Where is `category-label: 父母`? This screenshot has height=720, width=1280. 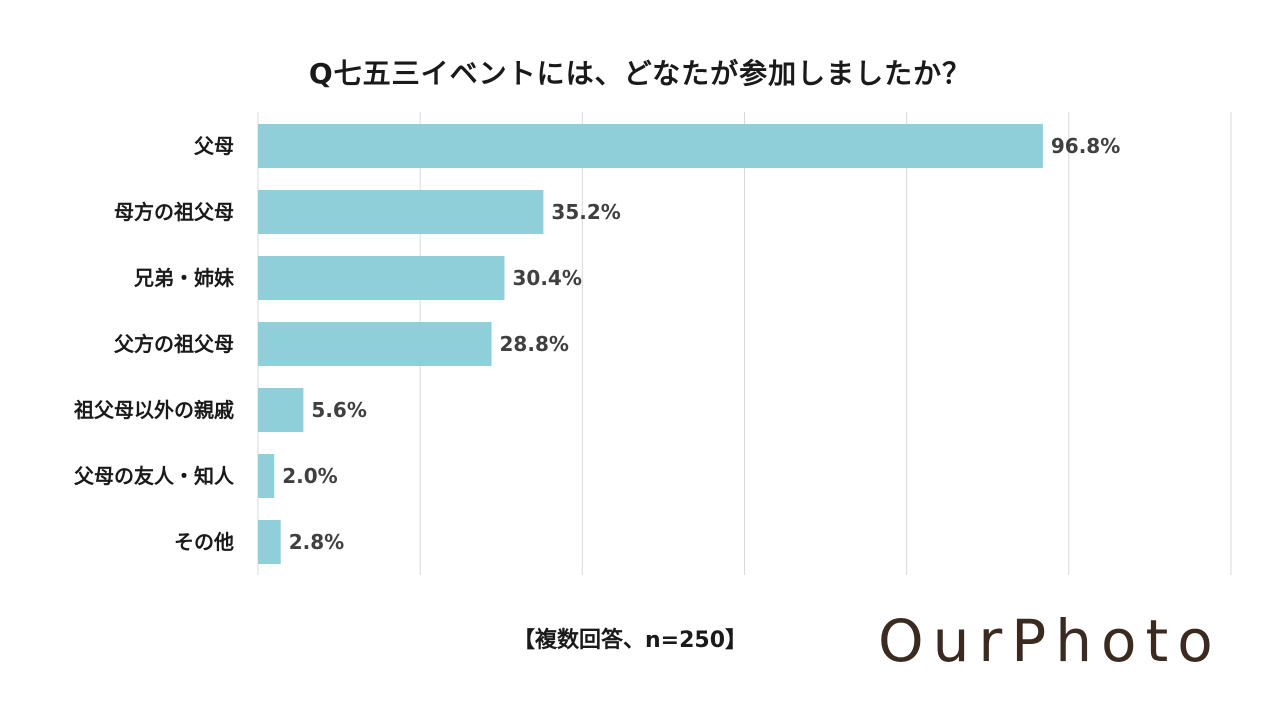
category-label: 父母 is located at coordinates (213, 146).